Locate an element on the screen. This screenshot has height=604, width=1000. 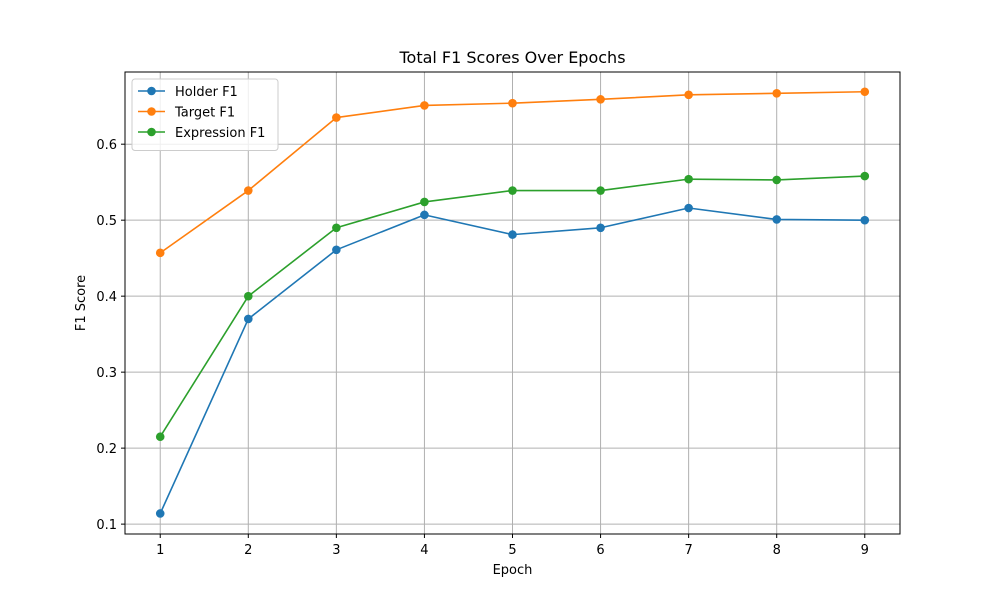
x-tick-label: 4 is located at coordinates (424, 550).